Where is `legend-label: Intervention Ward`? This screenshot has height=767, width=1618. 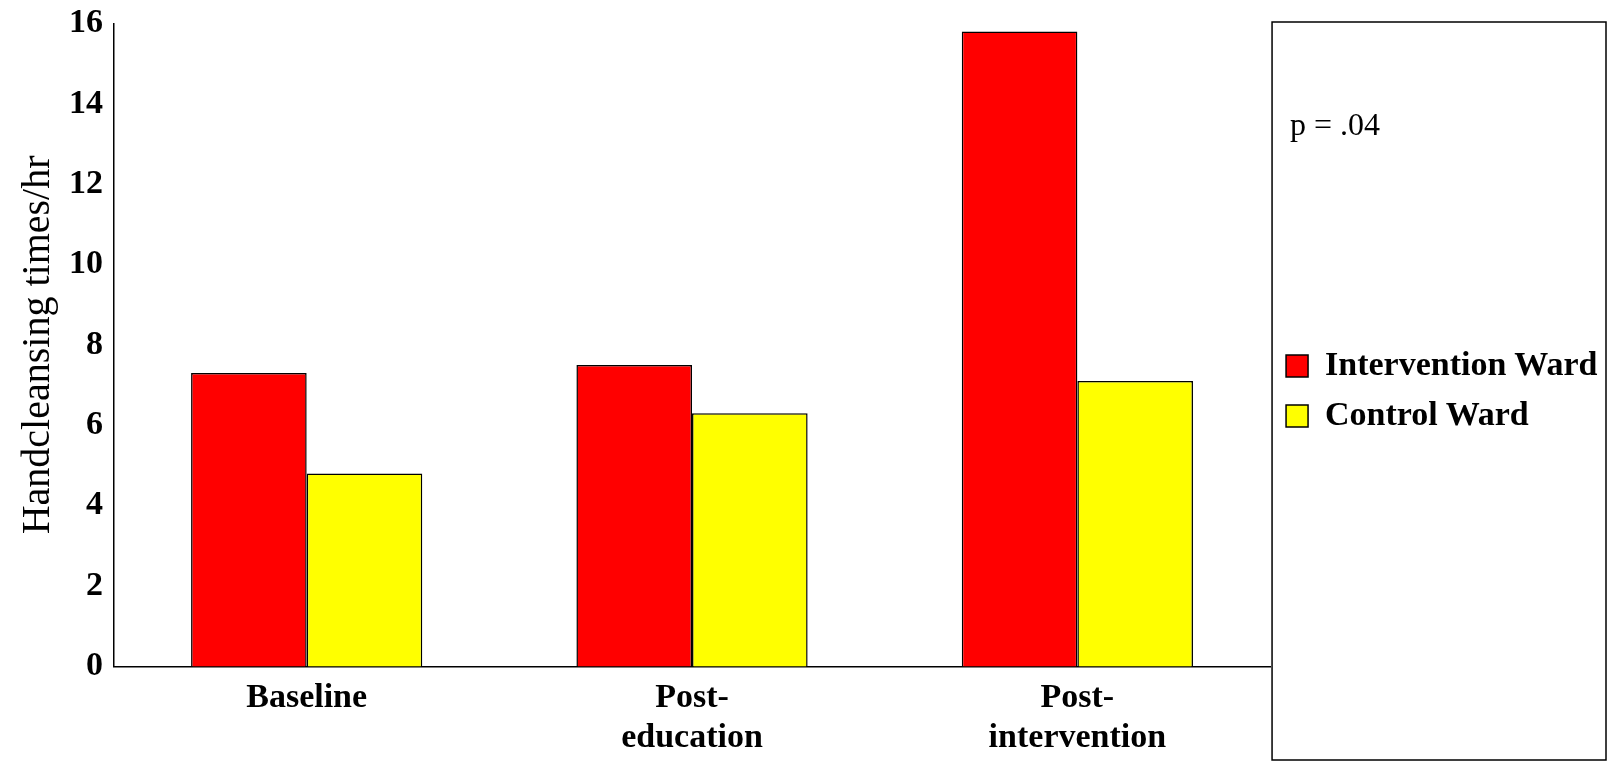 legend-label: Intervention Ward is located at coordinates (1461, 363).